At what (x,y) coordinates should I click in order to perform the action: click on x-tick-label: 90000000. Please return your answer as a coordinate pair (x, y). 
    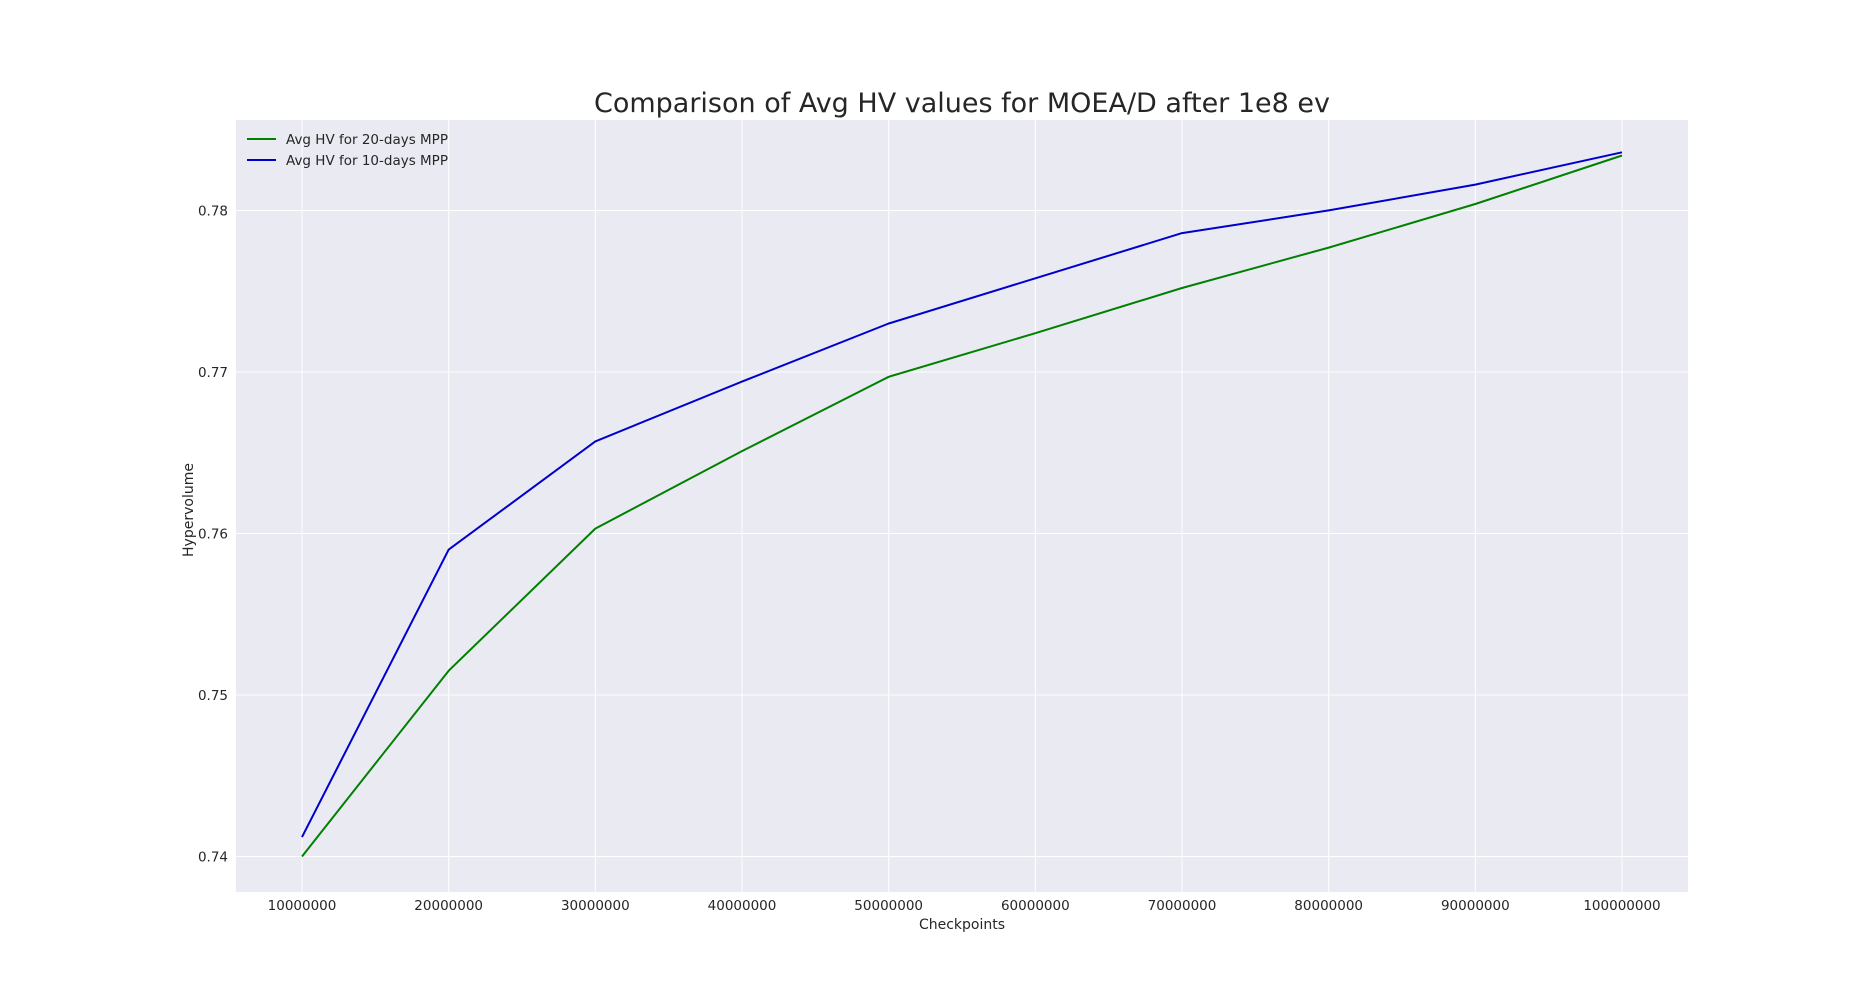
    Looking at the image, I should click on (1475, 906).